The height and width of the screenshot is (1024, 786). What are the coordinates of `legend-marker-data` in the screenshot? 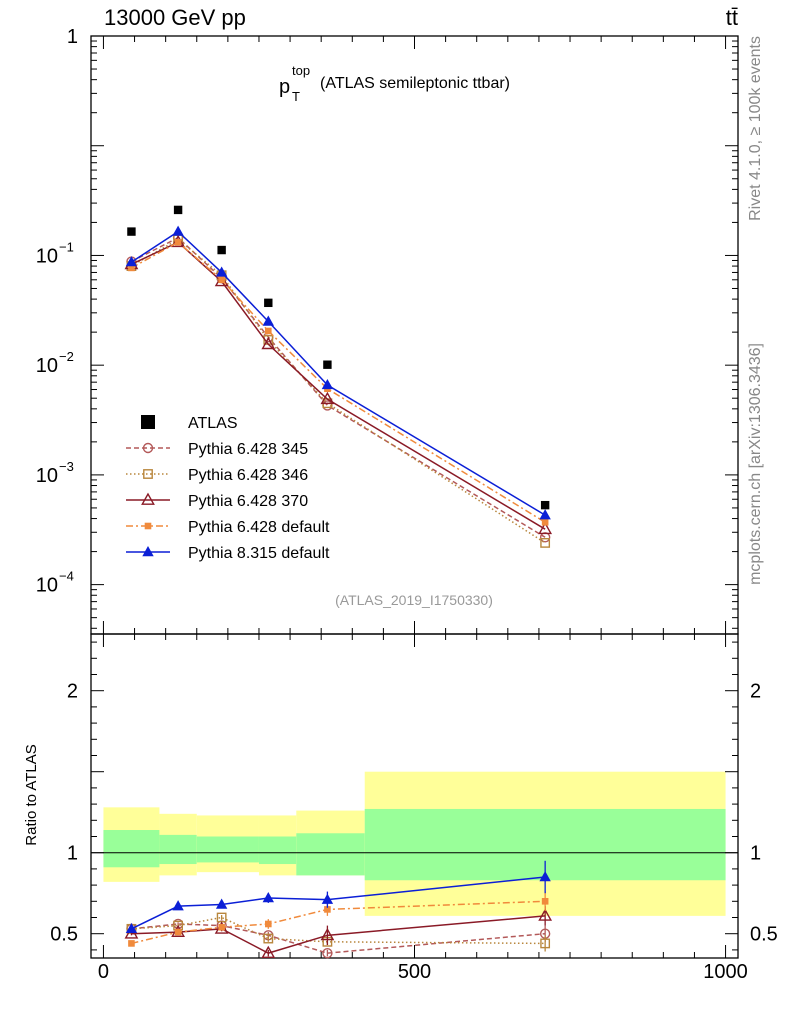 It's located at (148, 422).